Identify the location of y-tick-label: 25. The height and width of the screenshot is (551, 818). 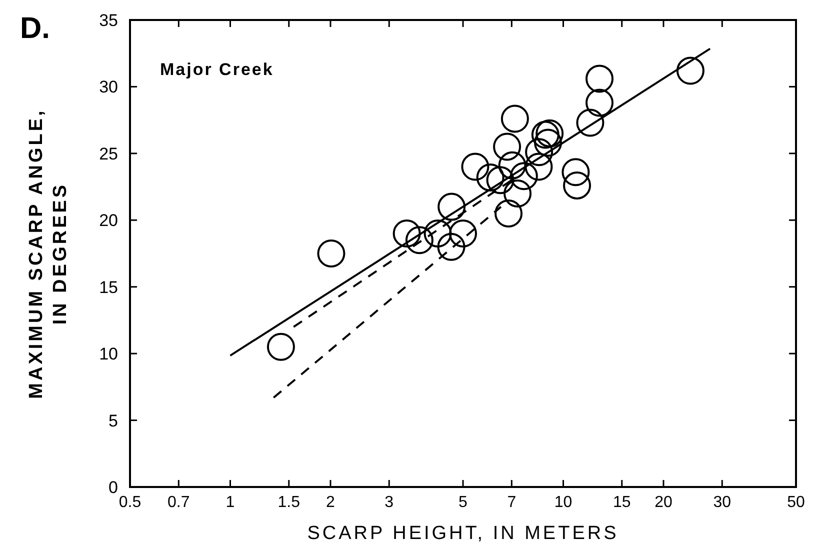
(108, 154).